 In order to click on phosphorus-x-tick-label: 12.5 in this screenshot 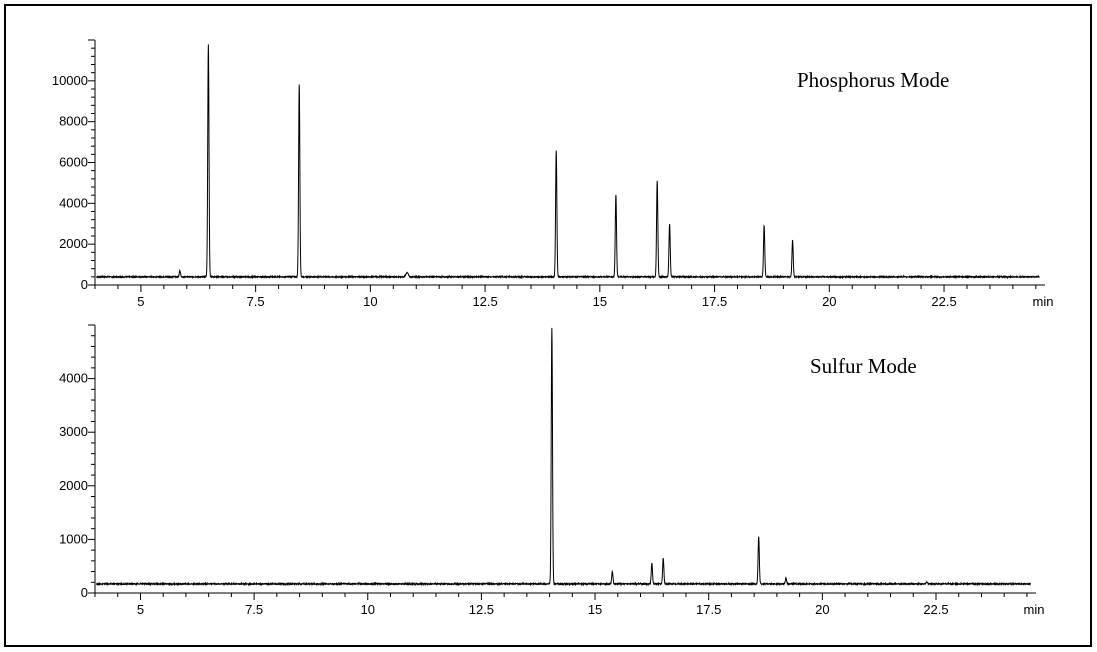, I will do `click(484, 301)`.